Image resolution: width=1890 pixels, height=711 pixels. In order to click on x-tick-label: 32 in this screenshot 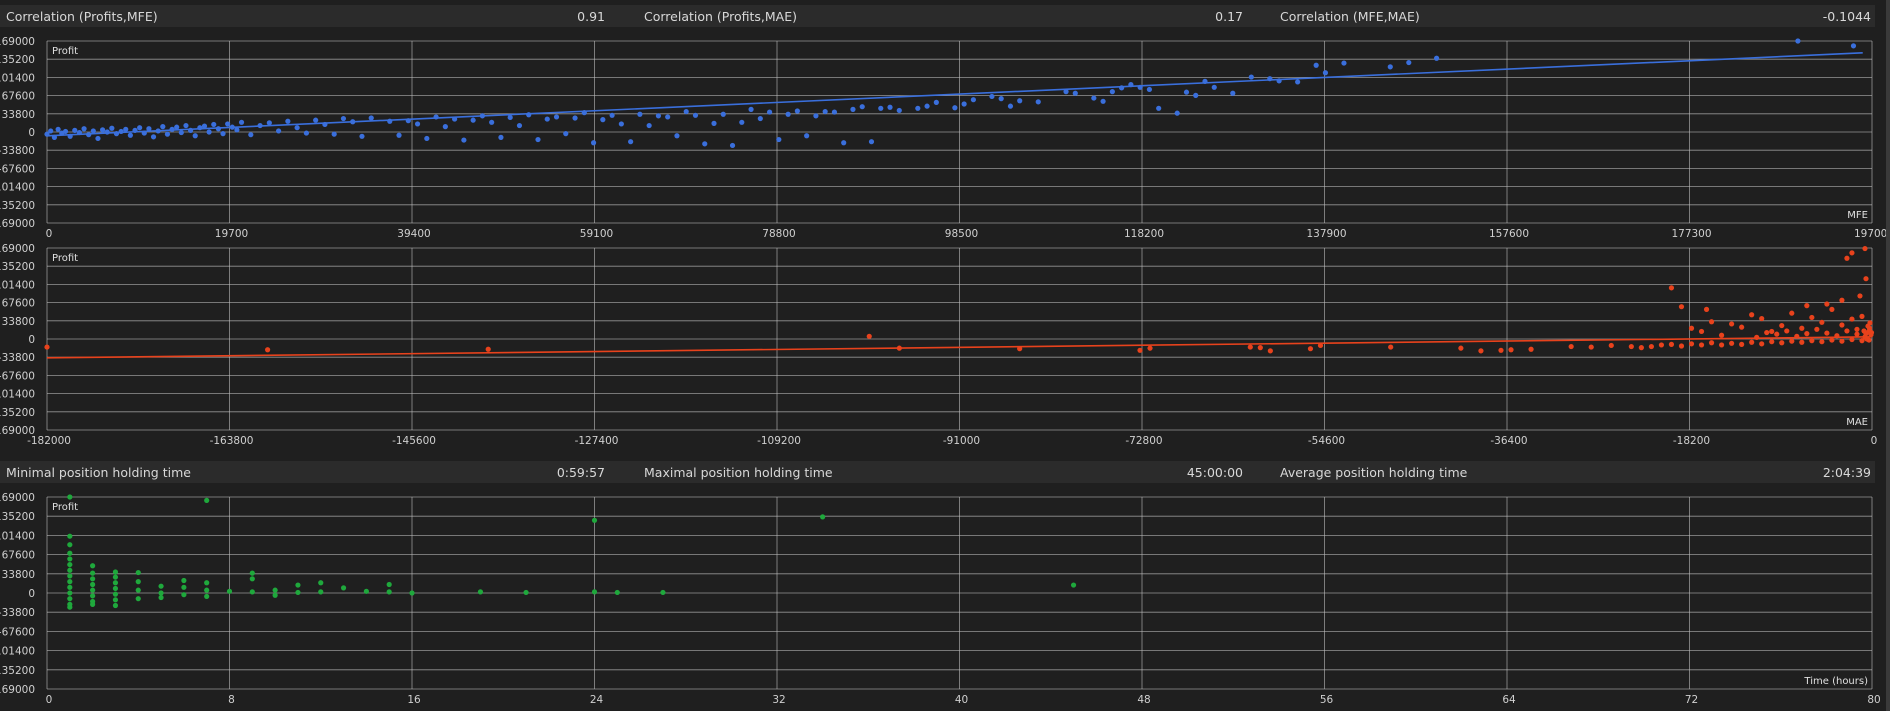, I will do `click(778, 700)`.